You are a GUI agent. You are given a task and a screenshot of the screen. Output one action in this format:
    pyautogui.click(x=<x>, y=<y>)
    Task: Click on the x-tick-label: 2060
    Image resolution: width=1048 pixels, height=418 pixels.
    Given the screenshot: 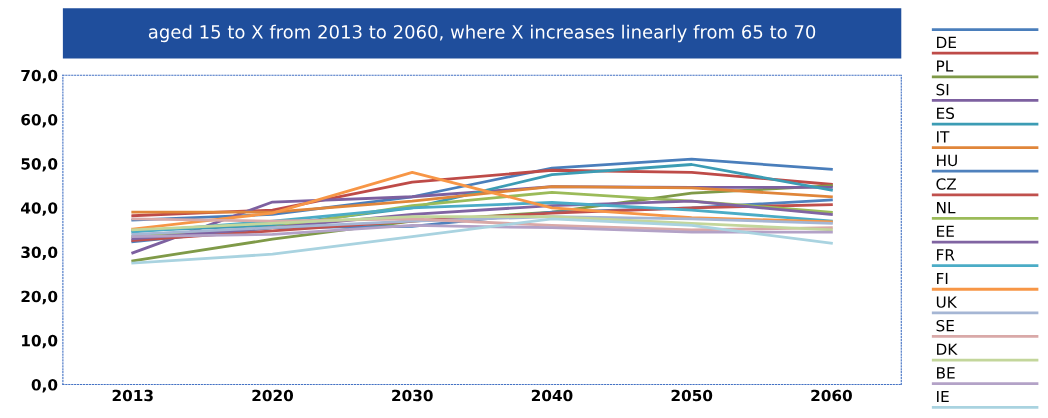 What is the action you would take?
    pyautogui.click(x=831, y=395)
    